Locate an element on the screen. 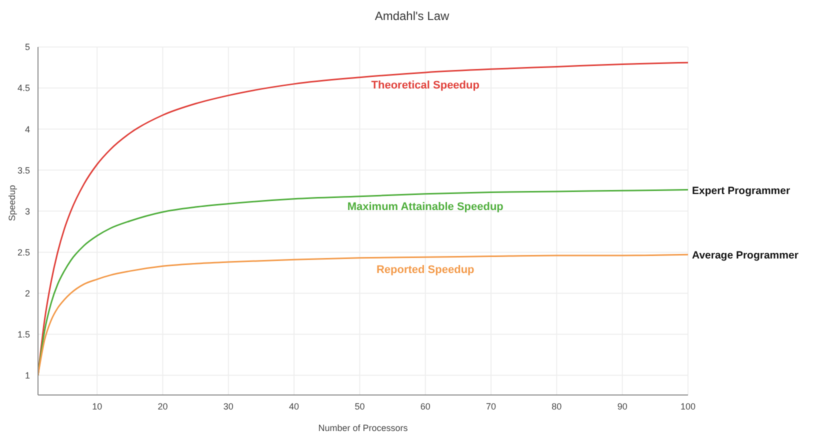  series-label: Maximum Attainable Speedup is located at coordinates (425, 206).